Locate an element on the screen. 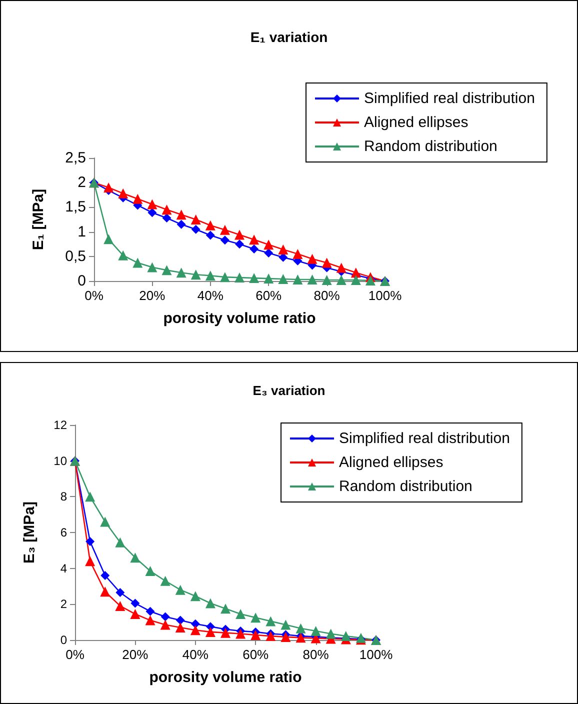 The width and height of the screenshot is (578, 704). y-tick-label: 10 is located at coordinates (61, 461).